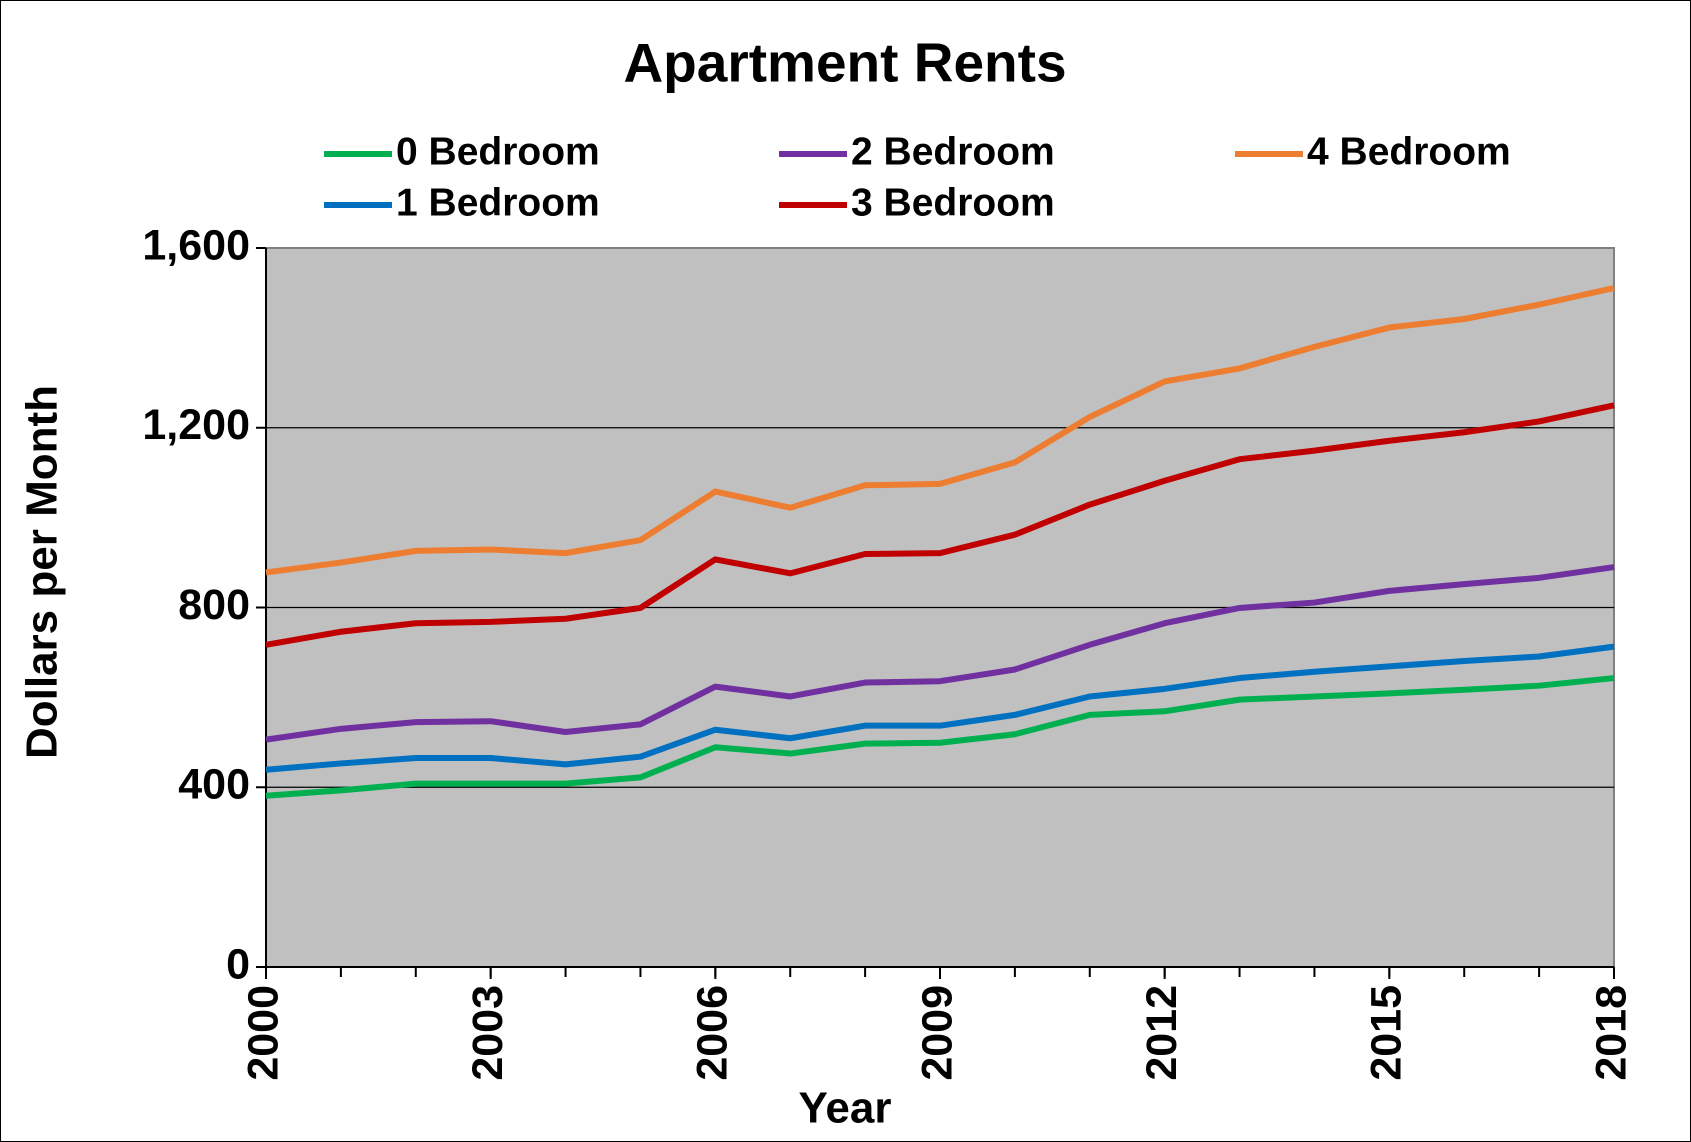 The height and width of the screenshot is (1142, 1691). I want to click on legend-label: 2 Bedroom, so click(953, 151).